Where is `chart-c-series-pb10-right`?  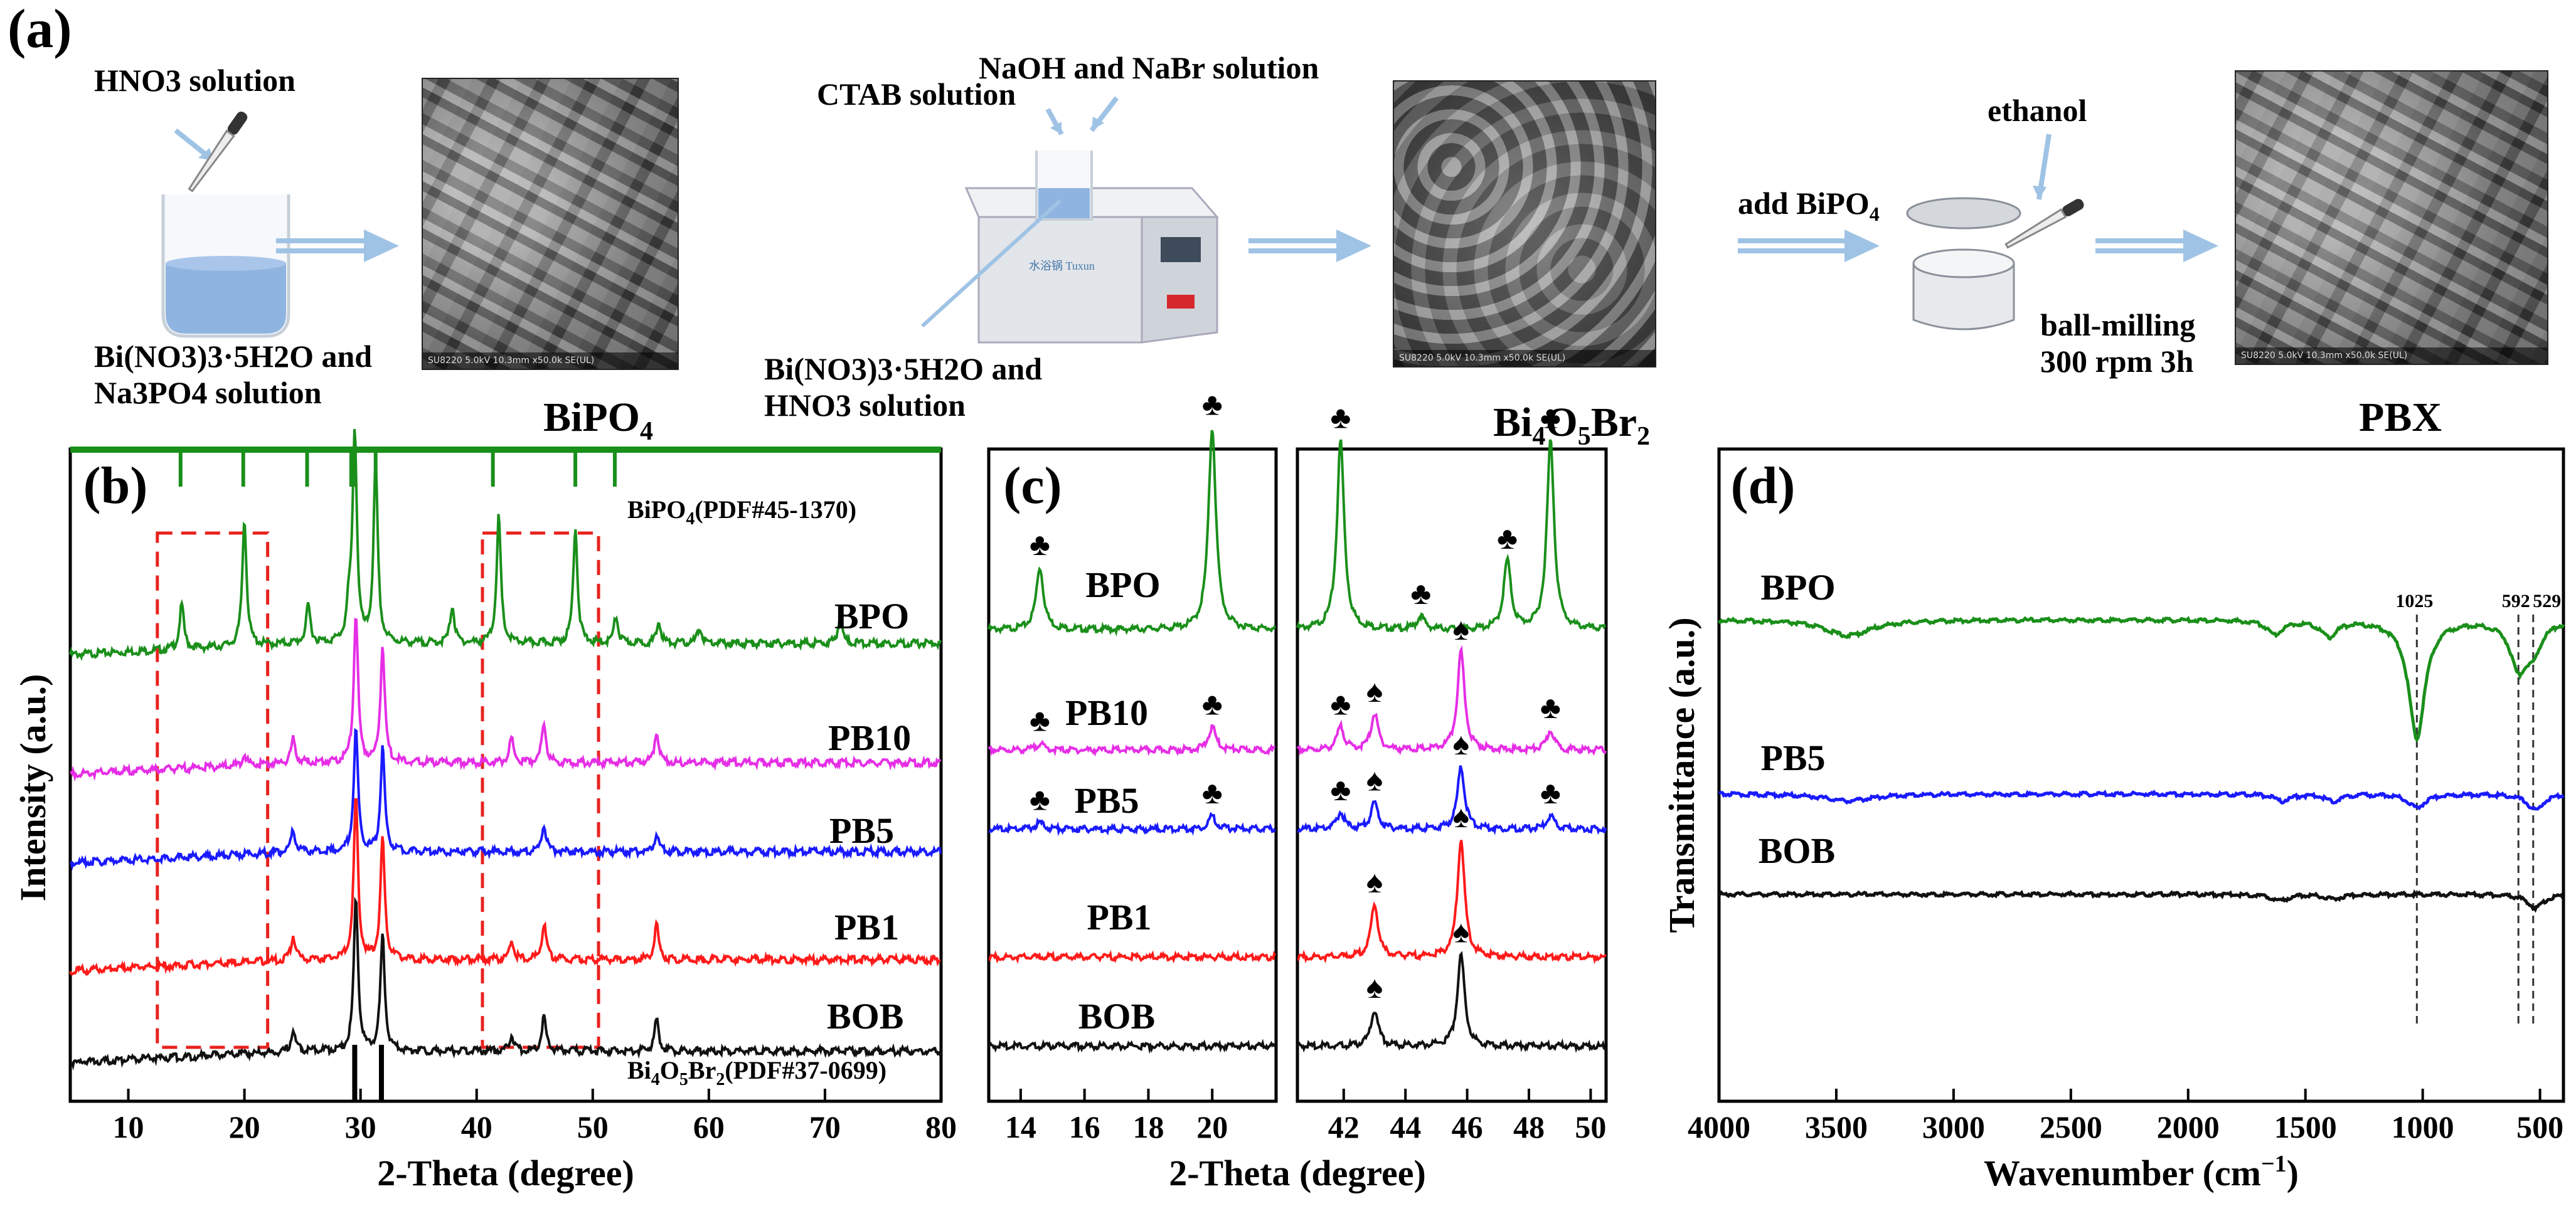 chart-c-series-pb10-right is located at coordinates (1451, 700).